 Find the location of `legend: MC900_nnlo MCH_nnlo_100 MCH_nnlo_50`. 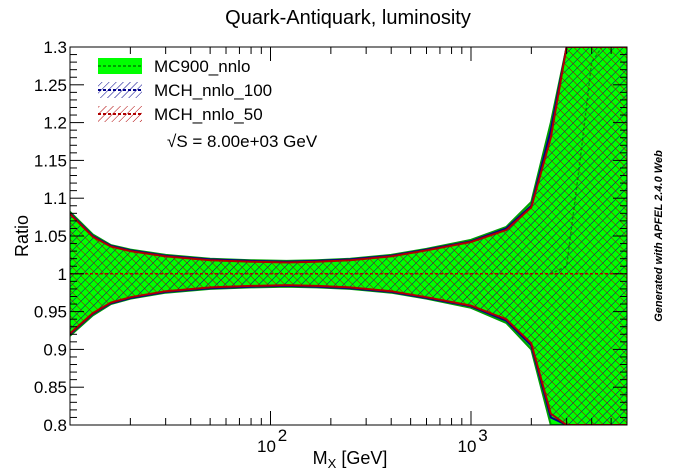

legend: MC900_nnlo MCH_nnlo_100 MCH_nnlo_50 is located at coordinates (185, 90).